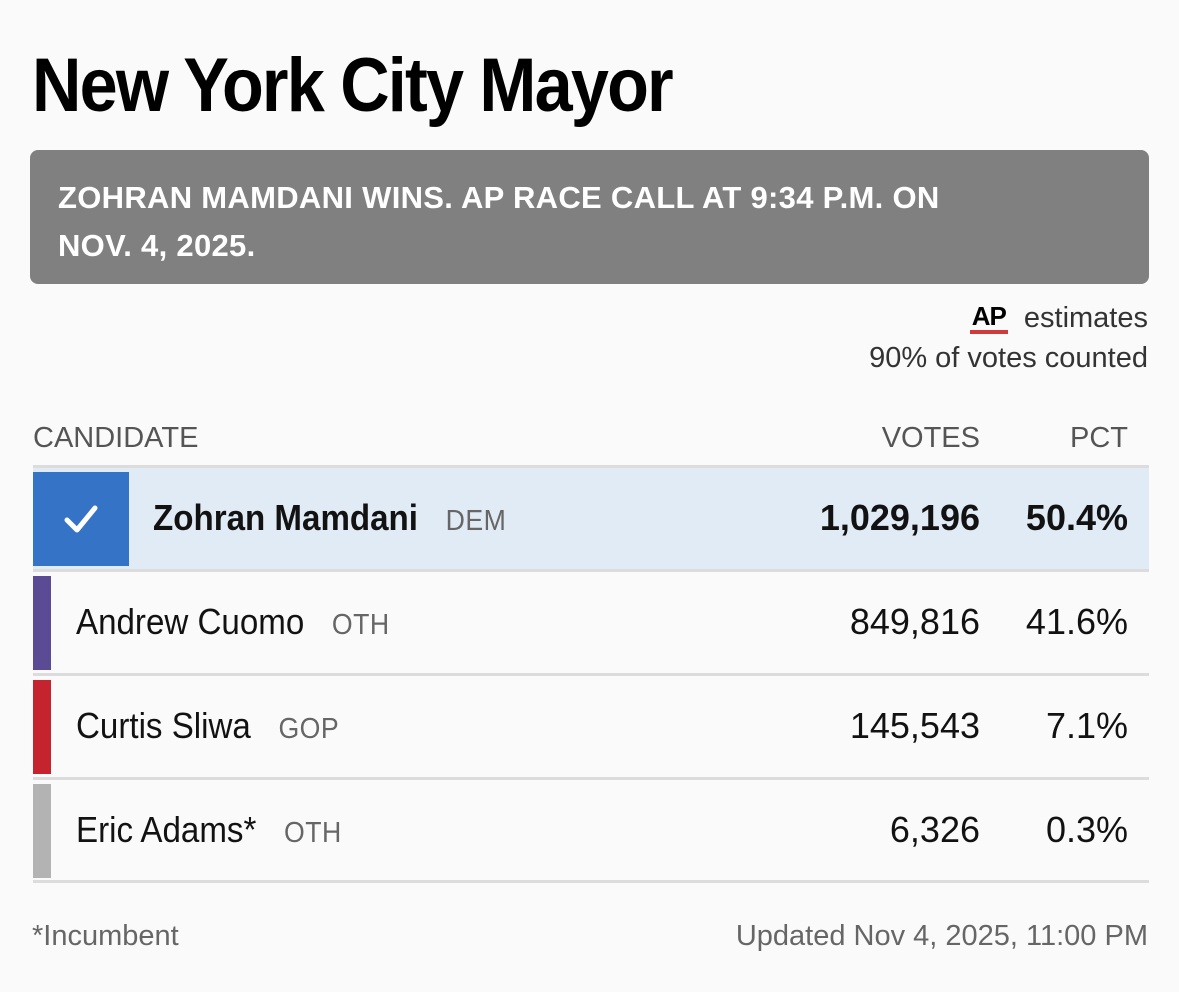  What do you see at coordinates (163, 725) in the screenshot?
I see `candidate-name-text: Curtis Sliwa` at bounding box center [163, 725].